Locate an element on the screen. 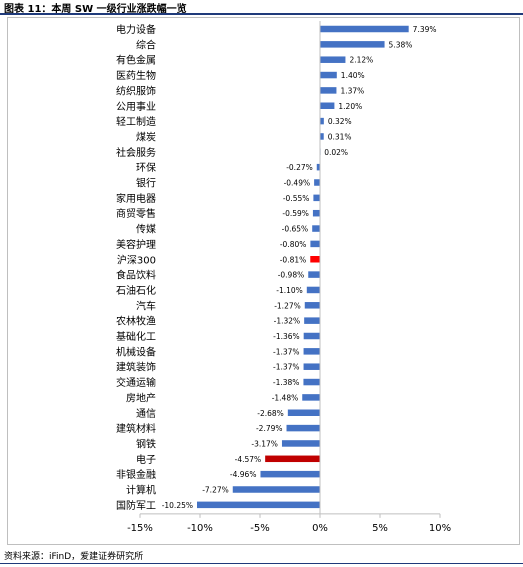 The width and height of the screenshot is (523, 567). category-label: 建筑材料 is located at coordinates (136, 428).